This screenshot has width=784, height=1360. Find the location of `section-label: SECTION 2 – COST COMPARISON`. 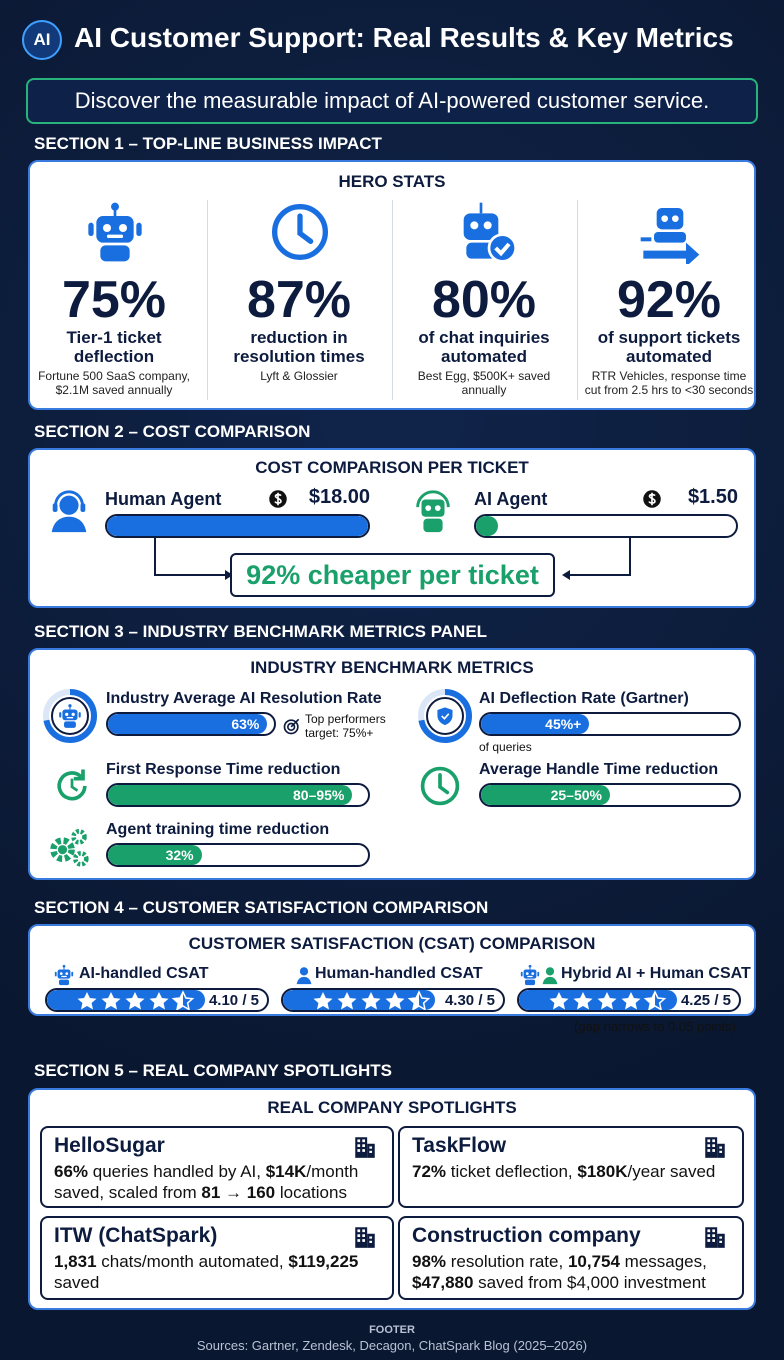

section-label: SECTION 2 – COST COMPARISON is located at coordinates (172, 431).